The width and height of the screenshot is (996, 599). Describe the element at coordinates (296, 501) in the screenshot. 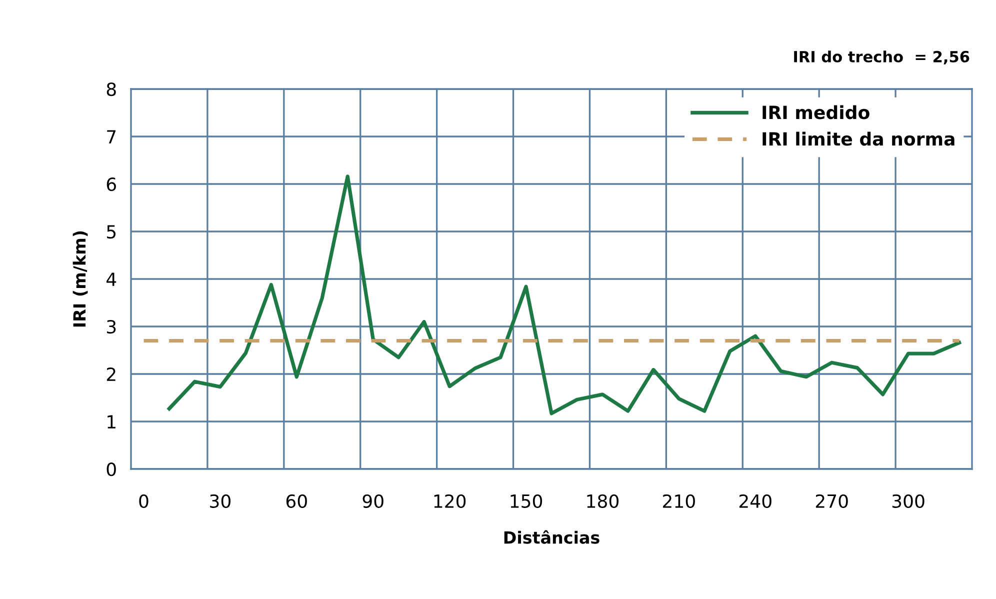

I see `x-tick-label: 60` at that location.